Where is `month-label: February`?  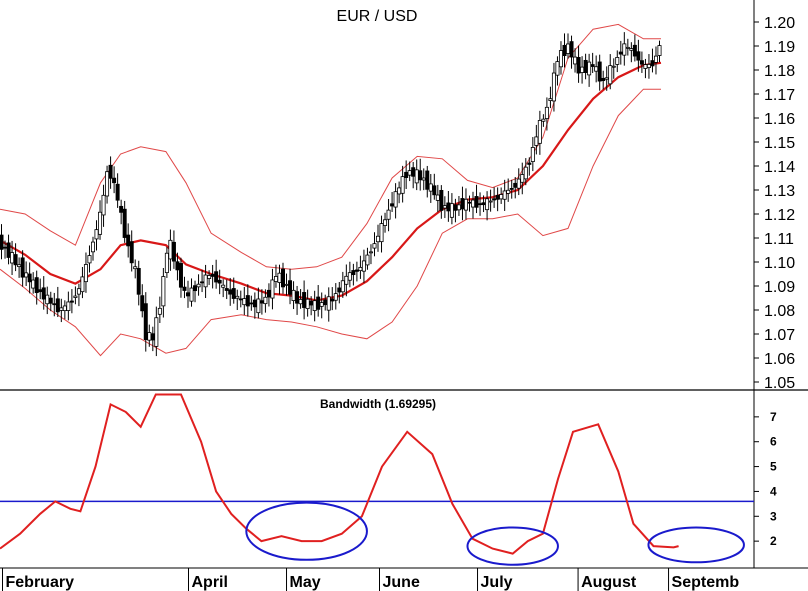 month-label: February is located at coordinates (40, 582).